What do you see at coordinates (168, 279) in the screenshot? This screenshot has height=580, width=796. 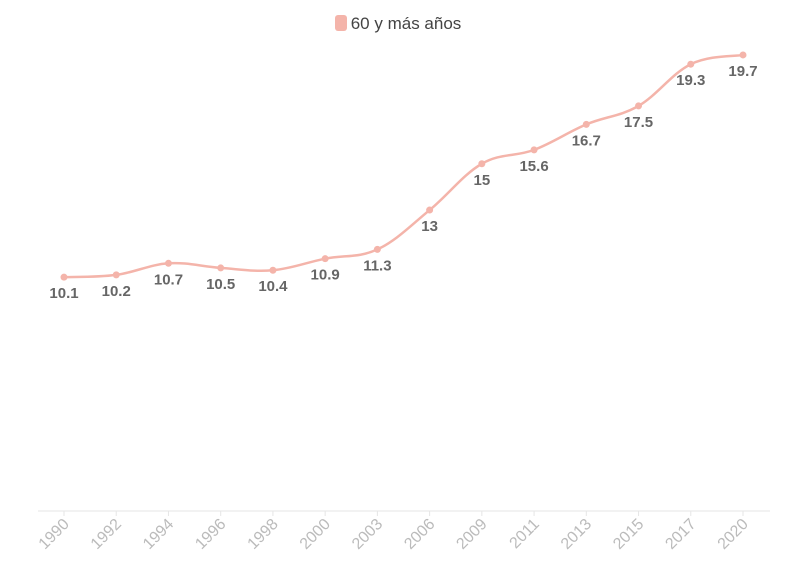 I see `data-label: 10.7` at bounding box center [168, 279].